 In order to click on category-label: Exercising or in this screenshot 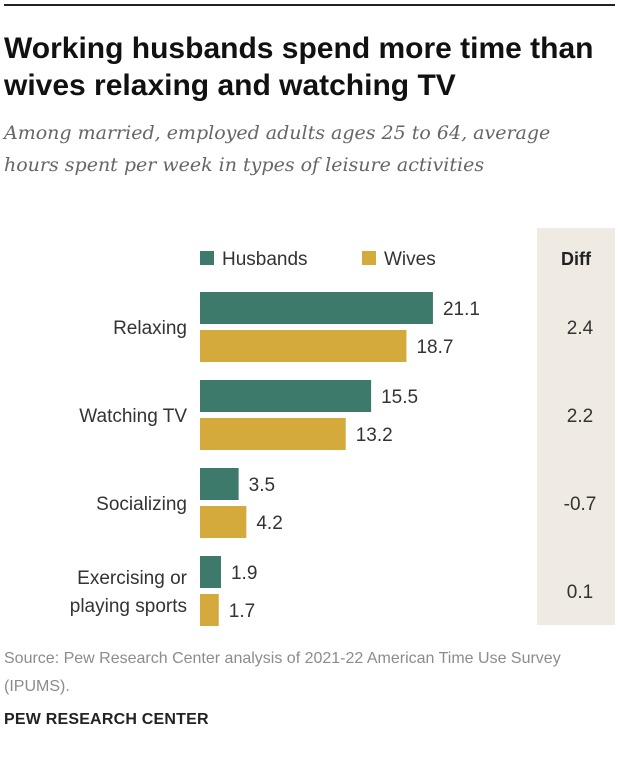, I will do `click(132, 578)`.